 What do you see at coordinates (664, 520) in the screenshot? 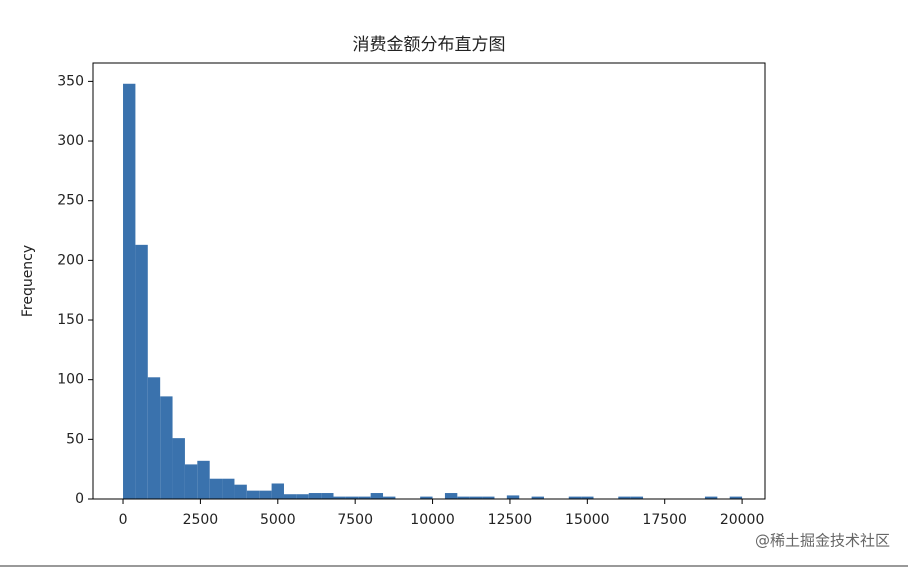
I see `x-tick-label: 17500` at bounding box center [664, 520].